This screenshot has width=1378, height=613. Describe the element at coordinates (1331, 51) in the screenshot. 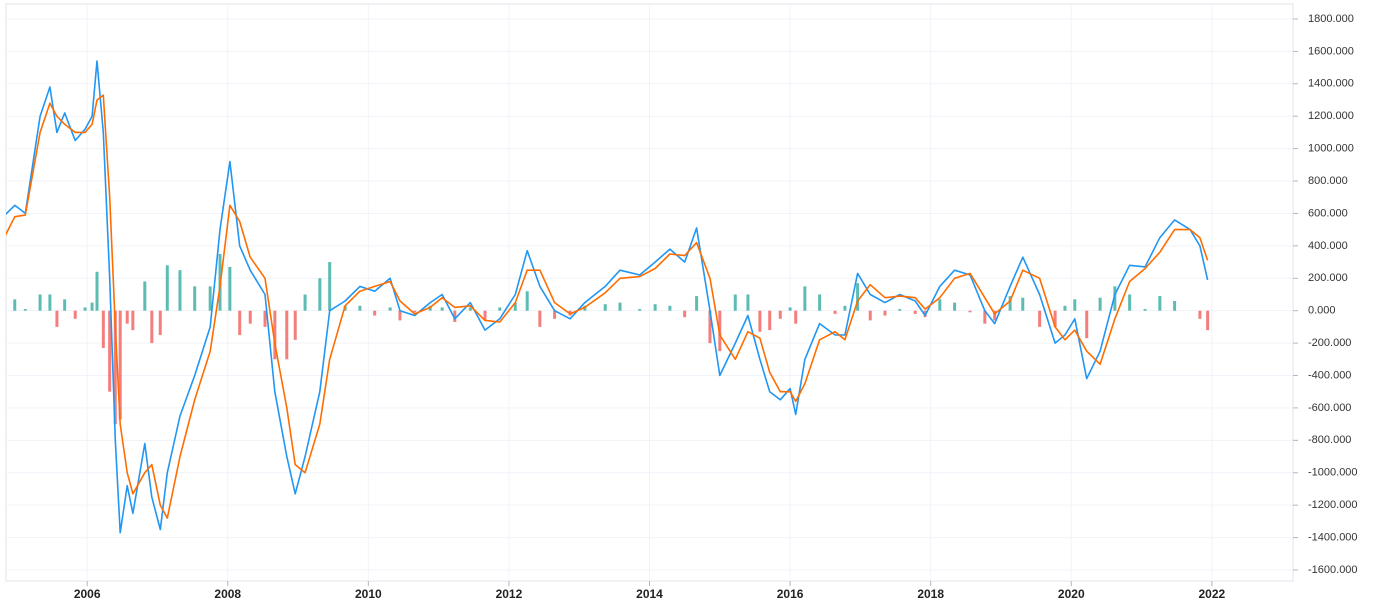

I see `y-tick-label: 1600.000` at that location.